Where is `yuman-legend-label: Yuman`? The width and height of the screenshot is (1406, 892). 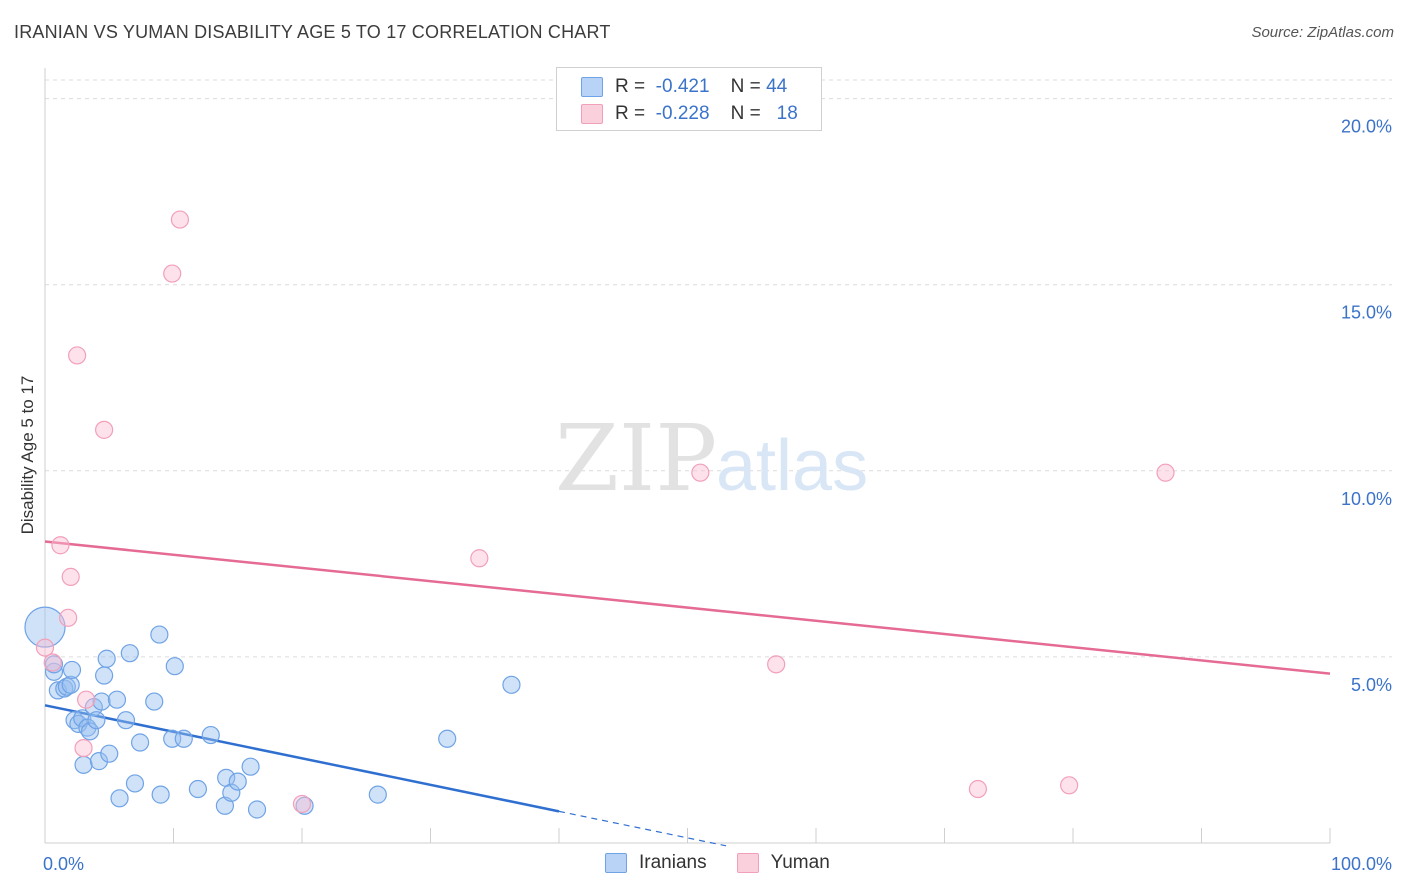
yuman-legend-label: Yuman is located at coordinates (800, 862).